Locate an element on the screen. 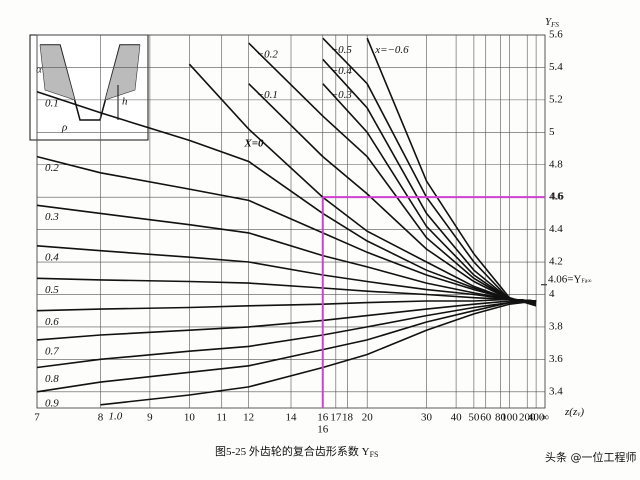  x-axis-label: z(zv) is located at coordinates (574, 412).